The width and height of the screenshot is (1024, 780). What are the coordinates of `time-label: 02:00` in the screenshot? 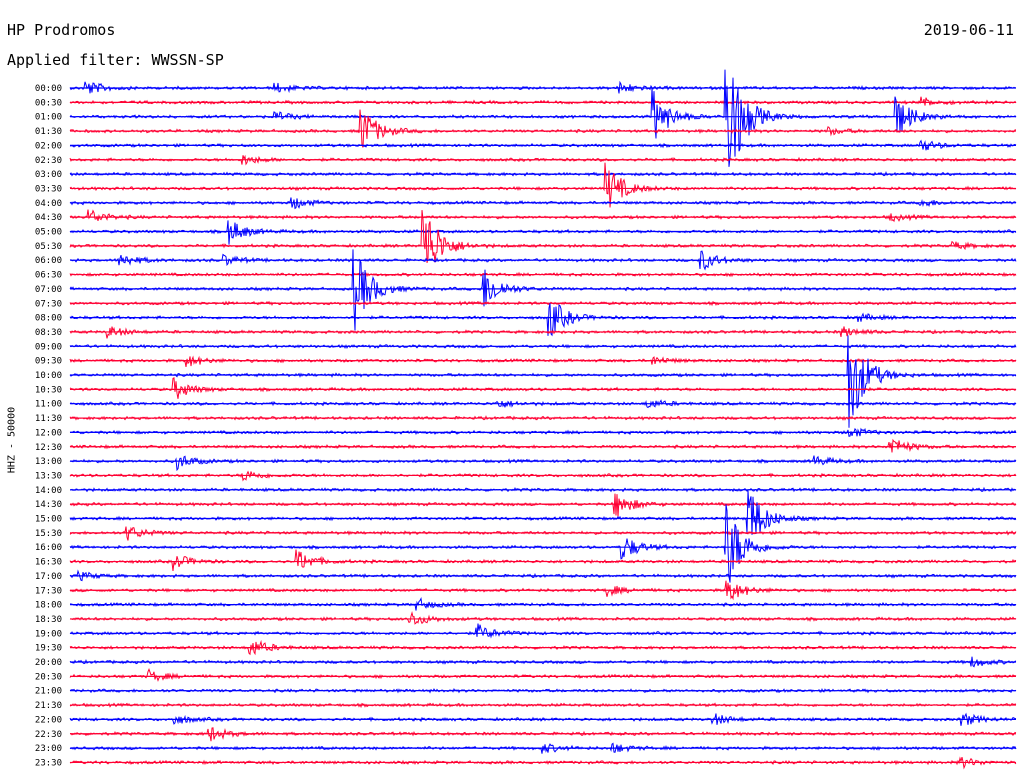 It's located at (48, 146).